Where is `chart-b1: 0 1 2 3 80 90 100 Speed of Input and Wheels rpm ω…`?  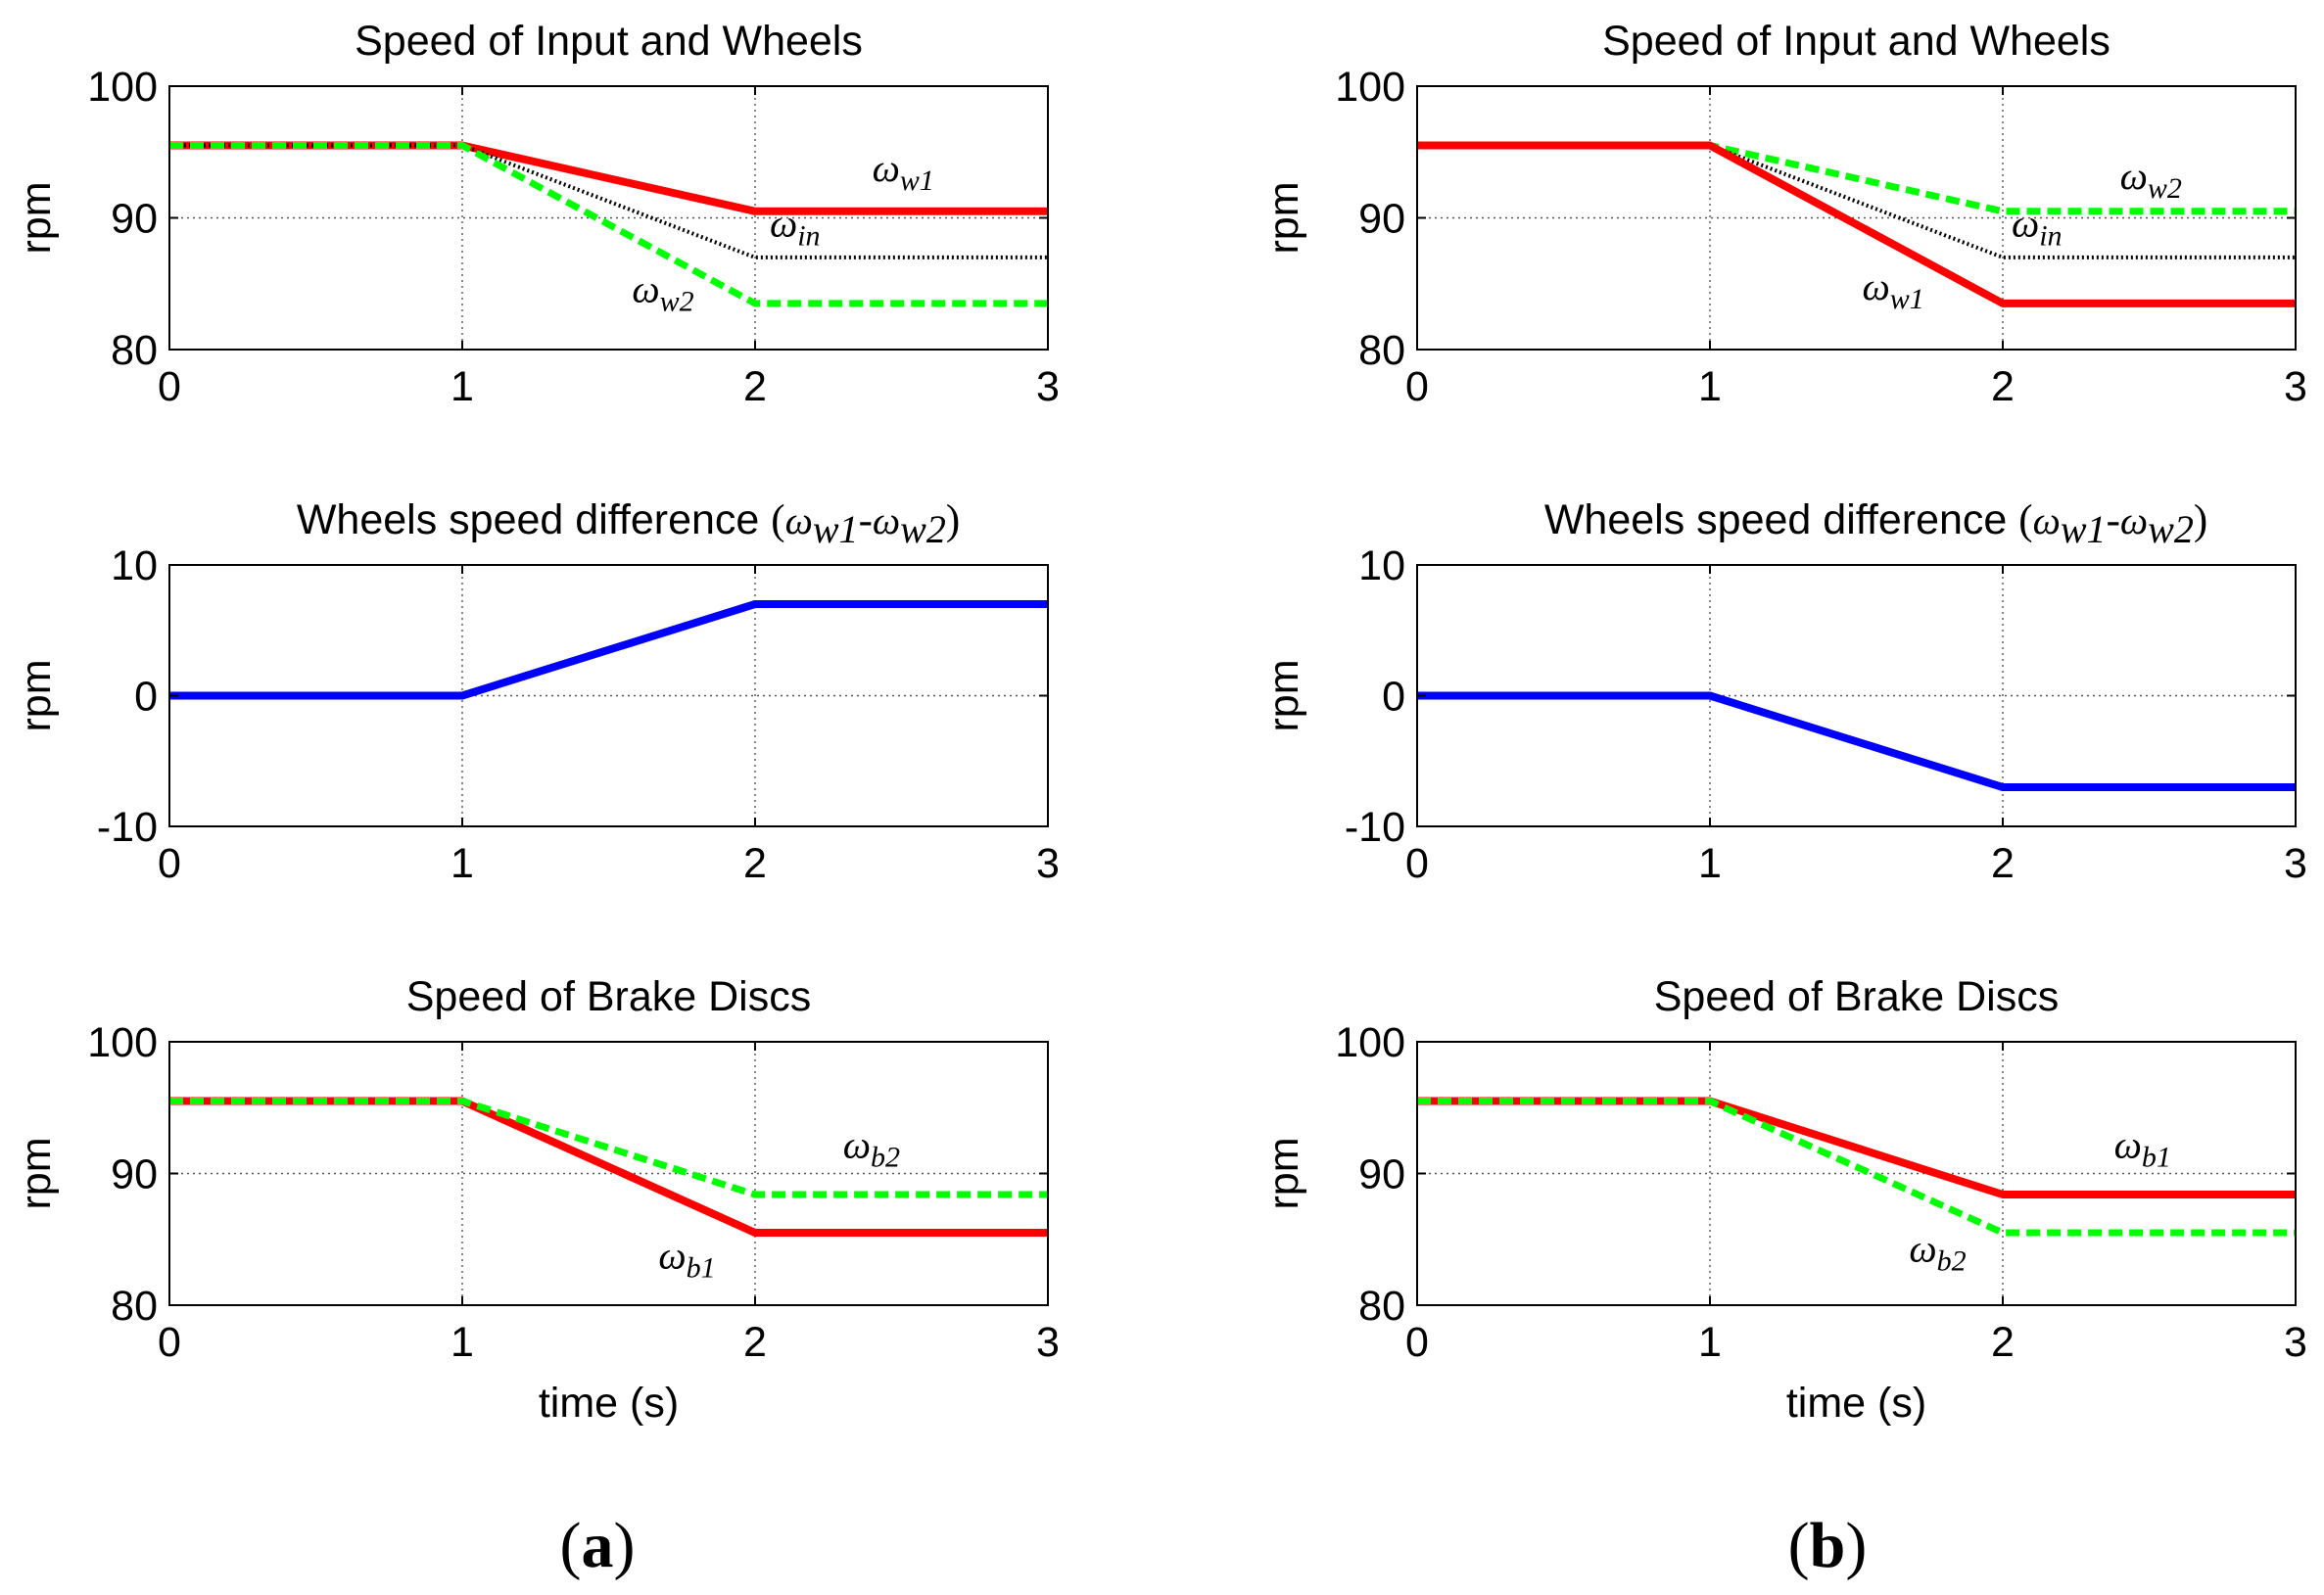
chart-b1: 0 1 2 3 80 90 100 Speed of Input and Wheels rpm ω… is located at coordinates (1784, 214).